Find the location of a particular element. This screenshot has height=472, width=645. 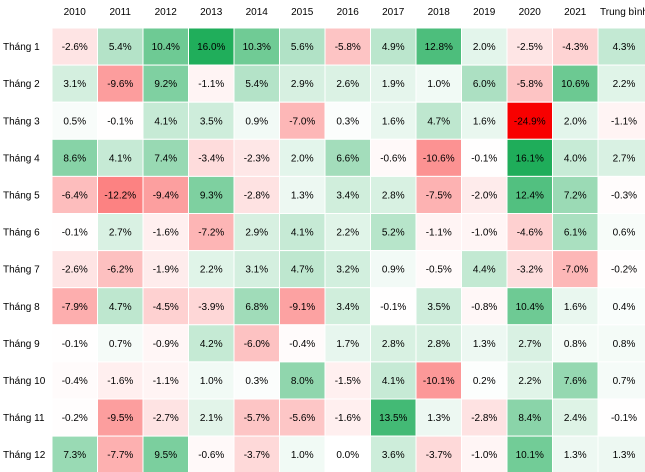

row-header: Tháng 6 is located at coordinates (21, 233).